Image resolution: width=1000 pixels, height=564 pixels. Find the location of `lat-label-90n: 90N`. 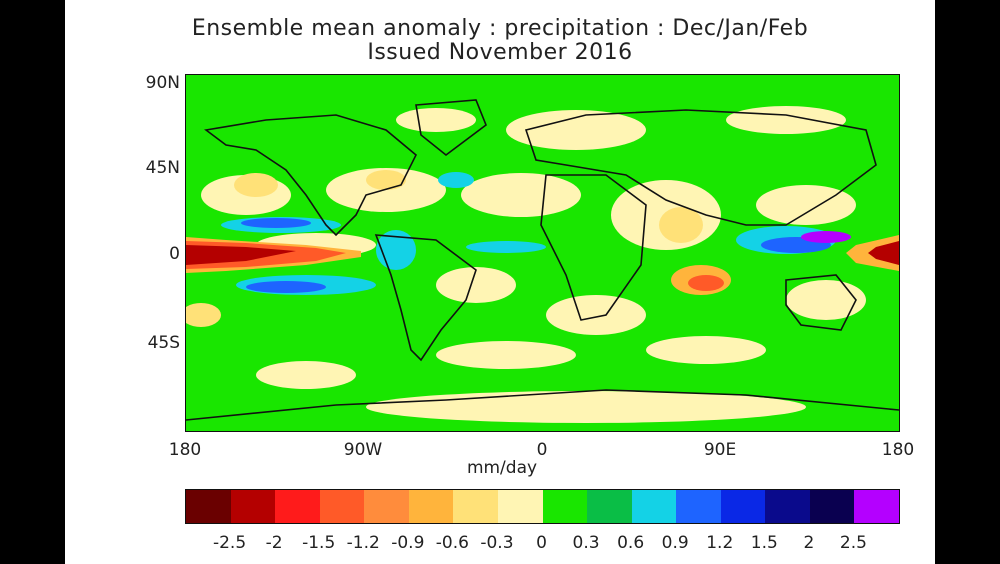

lat-label-90n: 90N is located at coordinates (162, 83).